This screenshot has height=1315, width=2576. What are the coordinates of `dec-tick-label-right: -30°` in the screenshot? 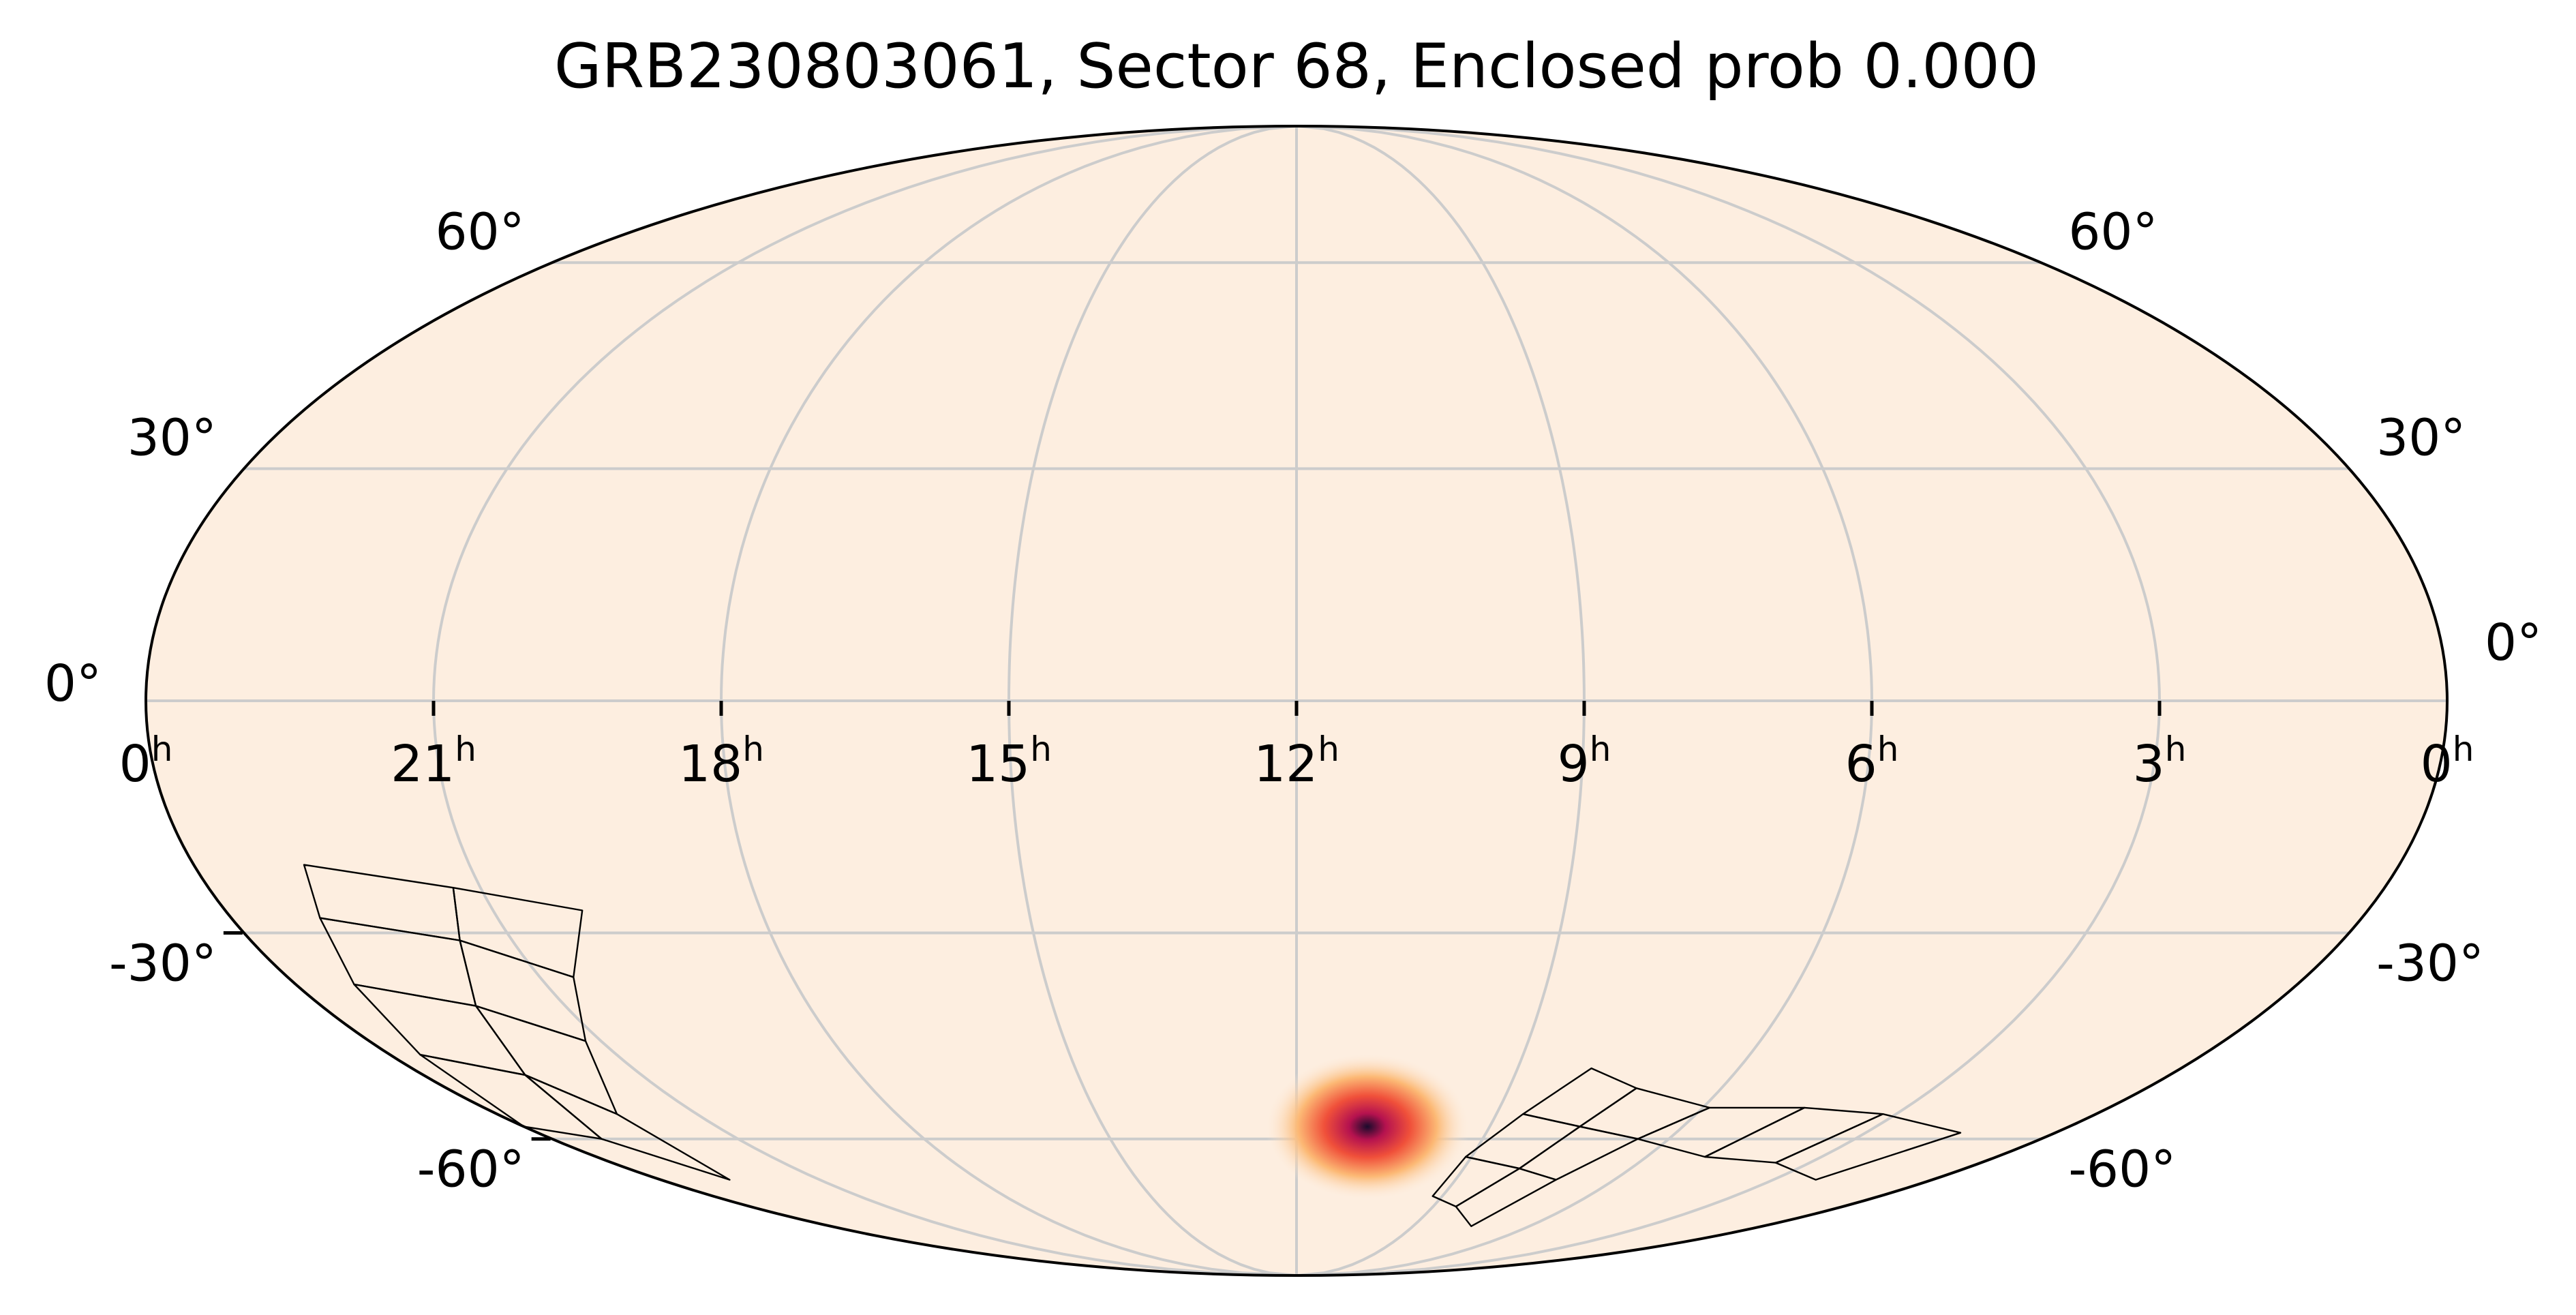 It's located at (2430, 964).